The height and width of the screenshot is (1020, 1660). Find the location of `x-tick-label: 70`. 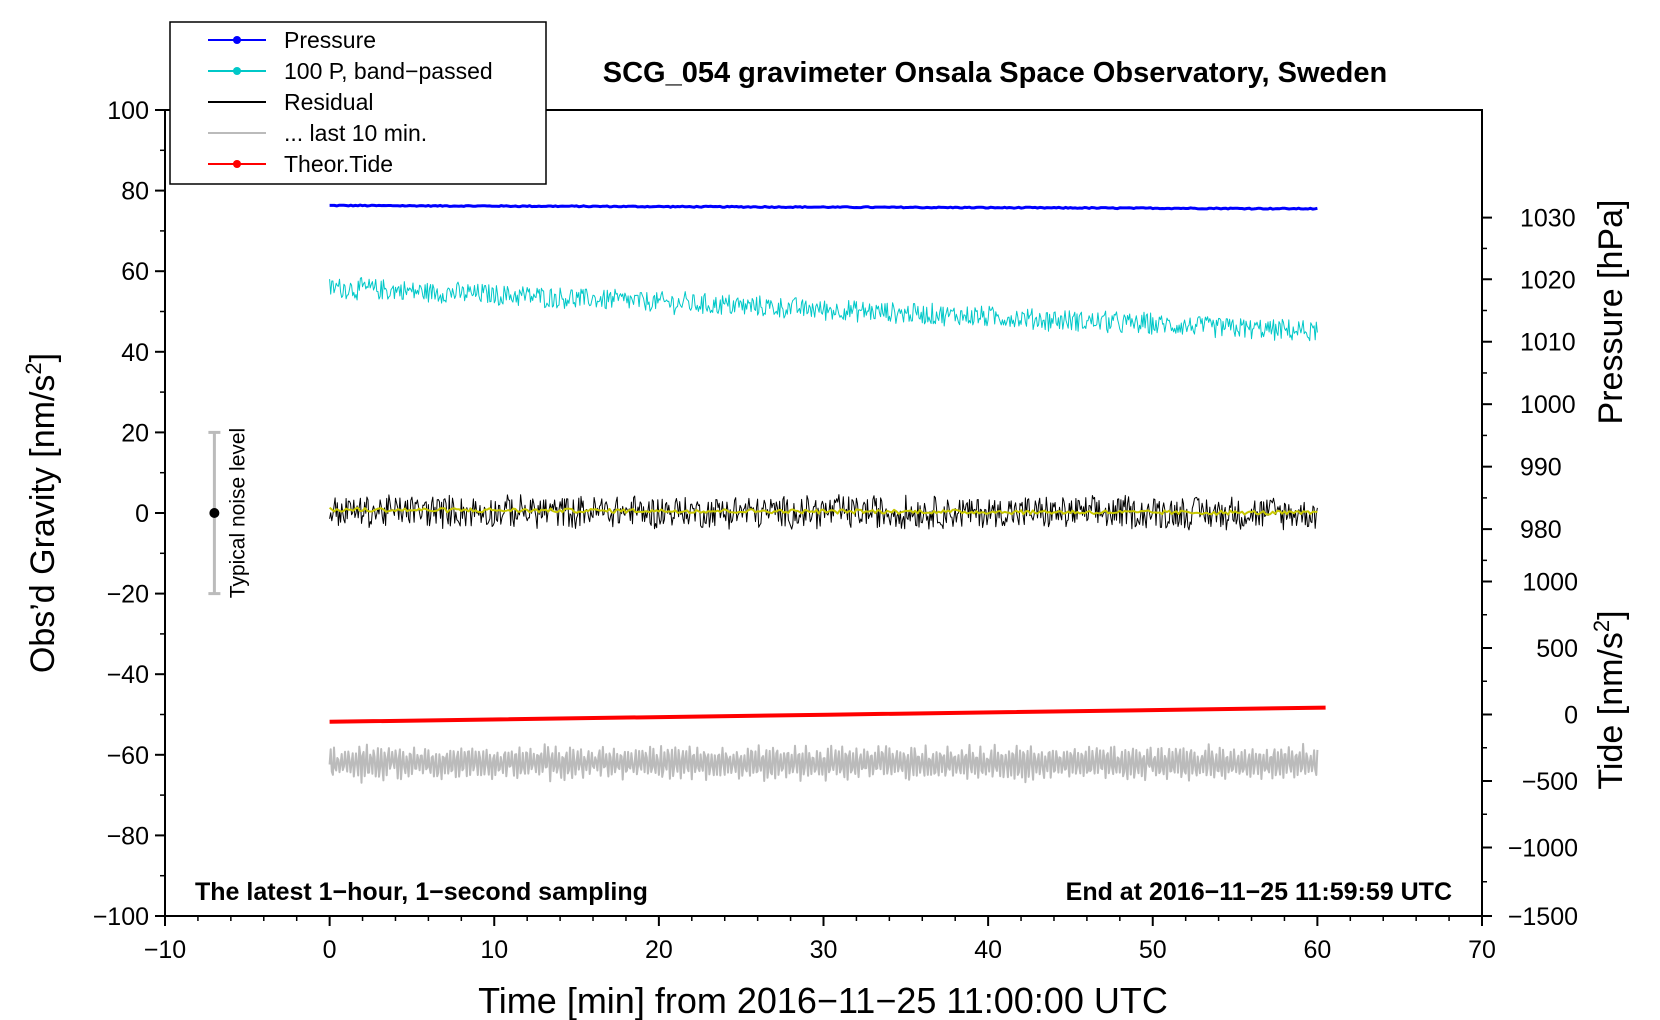

x-tick-label: 70 is located at coordinates (1482, 950).